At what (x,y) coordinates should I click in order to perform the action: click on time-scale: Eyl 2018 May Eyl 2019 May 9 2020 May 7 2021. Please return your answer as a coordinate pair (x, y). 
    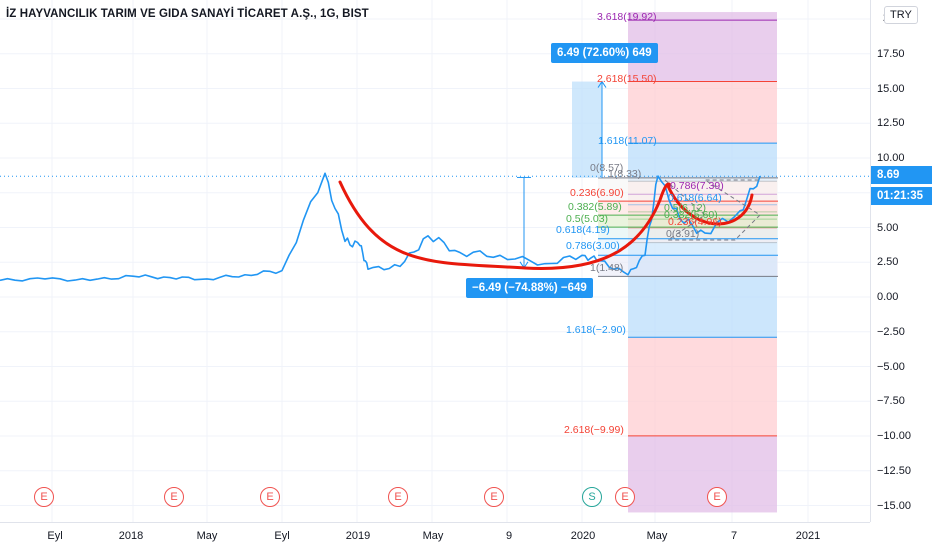
    Looking at the image, I should click on (435, 536).